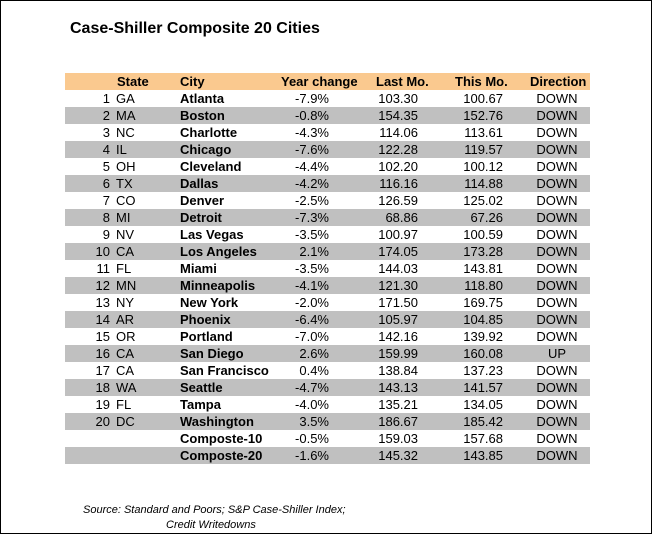  Describe the element at coordinates (401, 217) in the screenshot. I see `last-mo-cell: 68.86` at that location.